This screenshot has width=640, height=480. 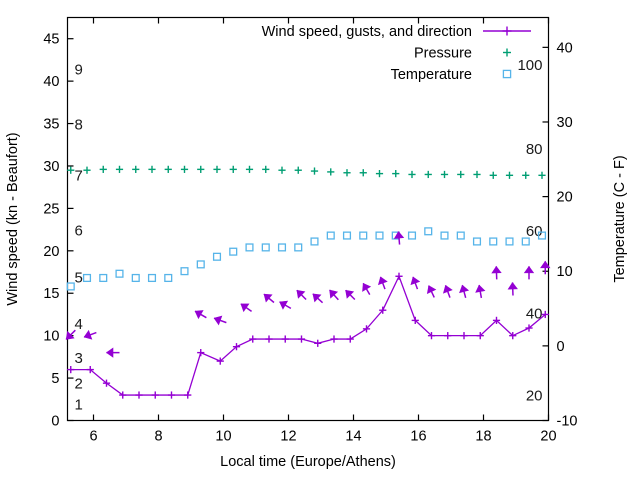 I want to click on beaufort-scale-label: 7, so click(x=79, y=175).